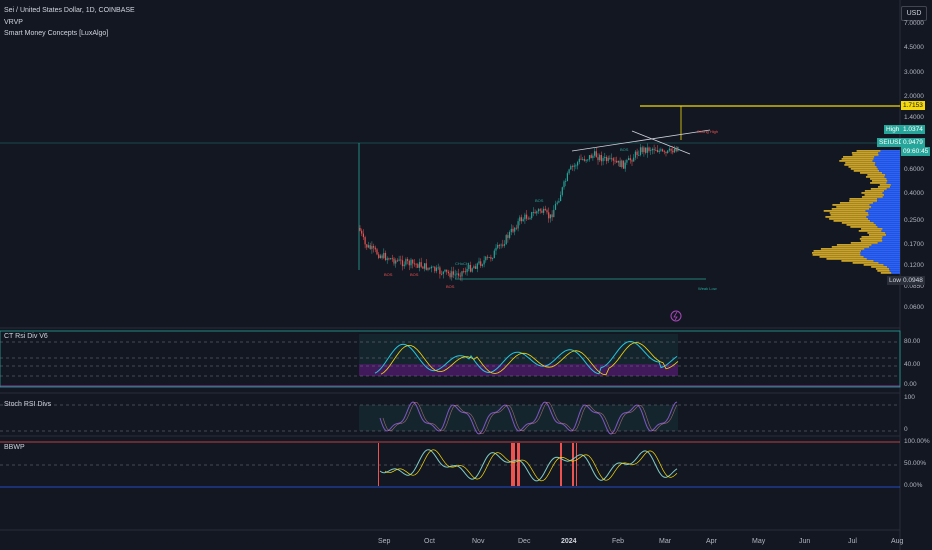  I want to click on currency-button: USD, so click(914, 13).